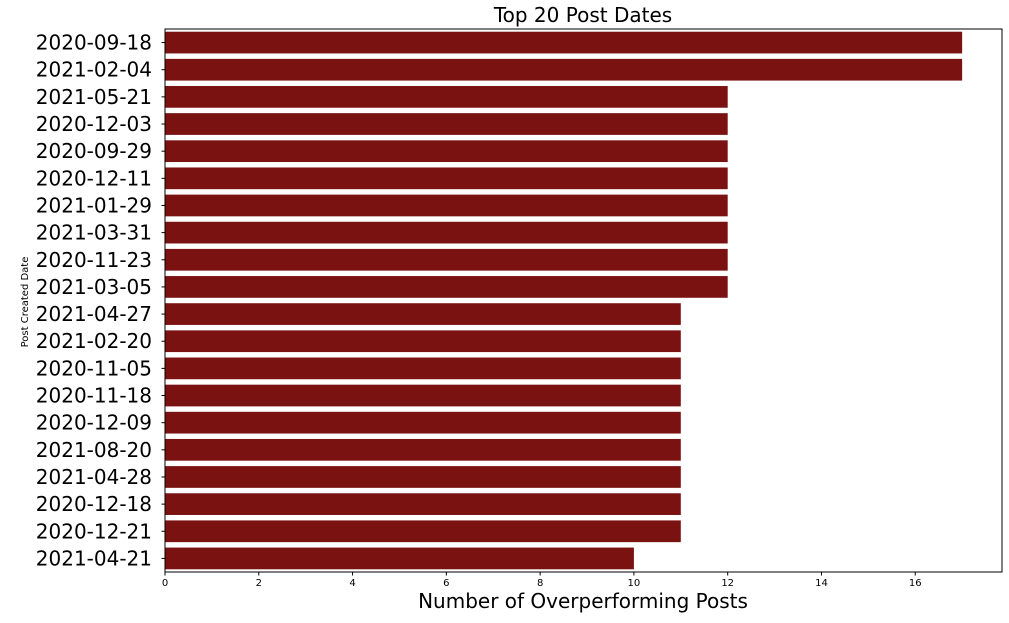  Describe the element at coordinates (821, 583) in the screenshot. I see `x-tick-label: 14` at that location.